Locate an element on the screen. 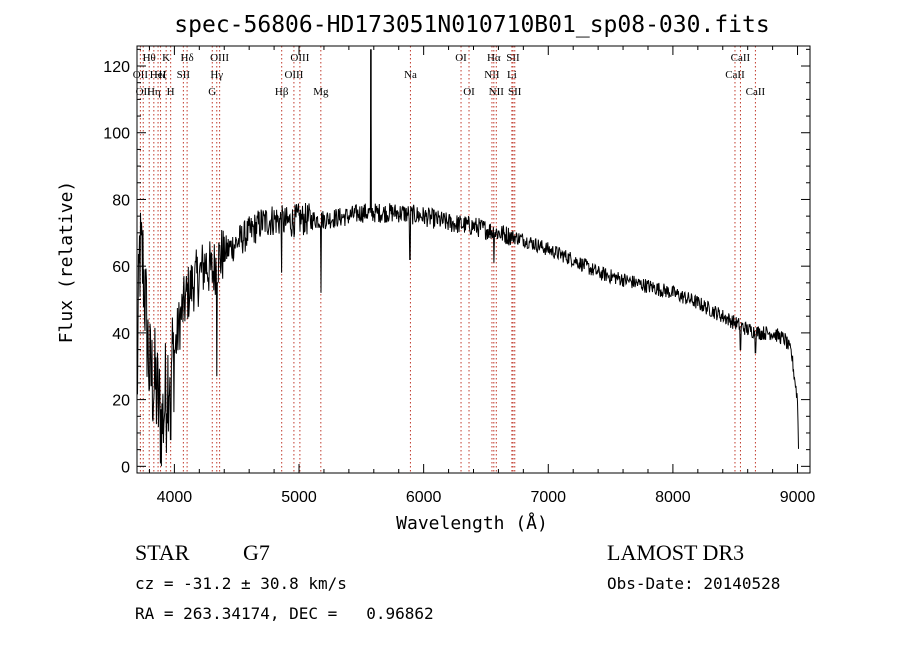 The height and width of the screenshot is (649, 900). x-tick-label: 5000 is located at coordinates (299, 497).